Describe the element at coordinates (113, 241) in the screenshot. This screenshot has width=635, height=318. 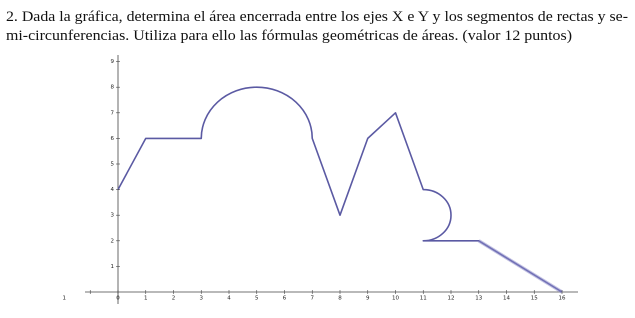
I see `y-tick-label: 2` at that location.